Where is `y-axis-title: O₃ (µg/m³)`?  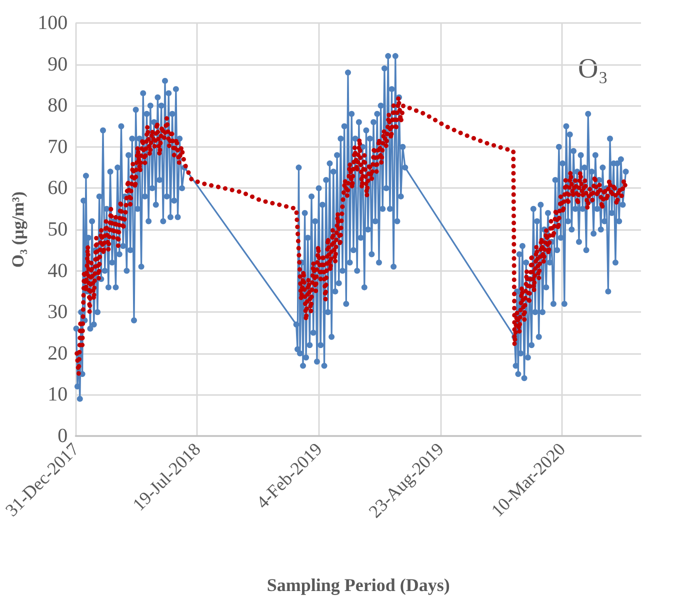
y-axis-title: O₃ (µg/m³) is located at coordinates (18, 229).